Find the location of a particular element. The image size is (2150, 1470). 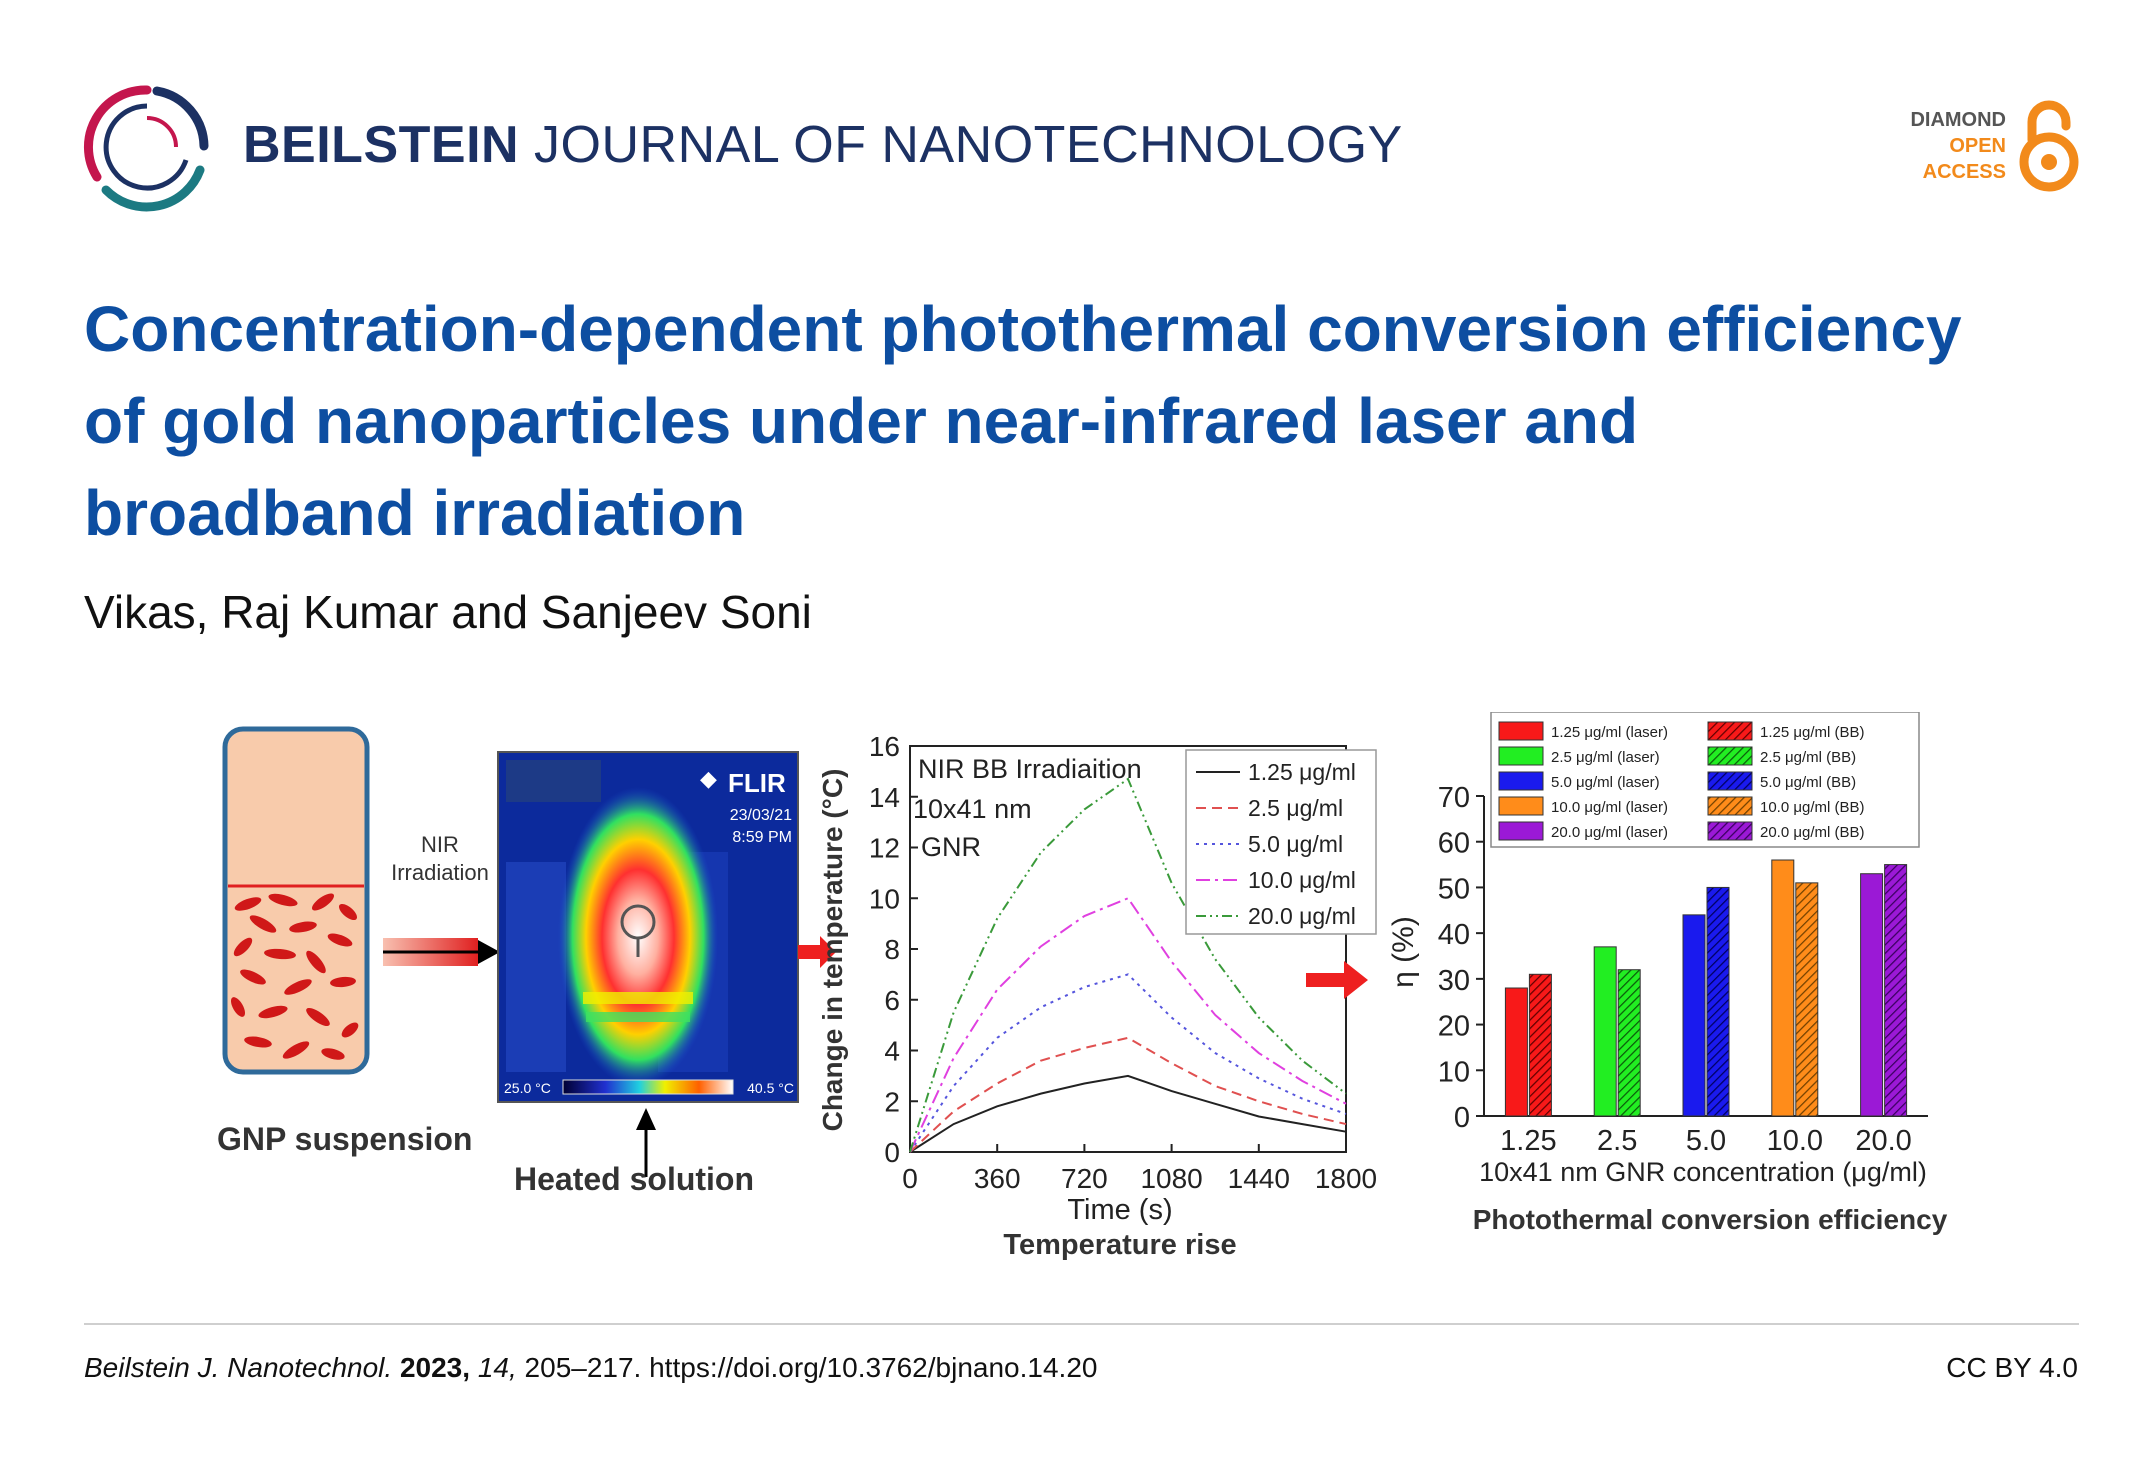

nir-irradiation-arrow: NIR Irradiation is located at coordinates (441, 899).